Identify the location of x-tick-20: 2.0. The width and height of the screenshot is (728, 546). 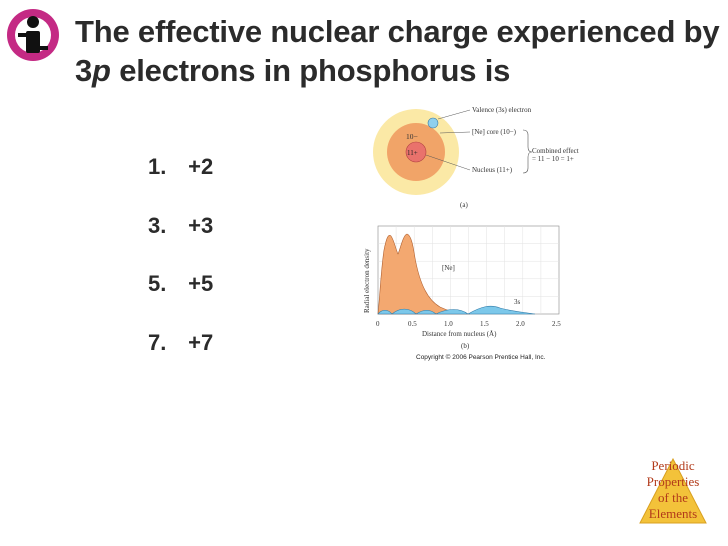
(520, 324).